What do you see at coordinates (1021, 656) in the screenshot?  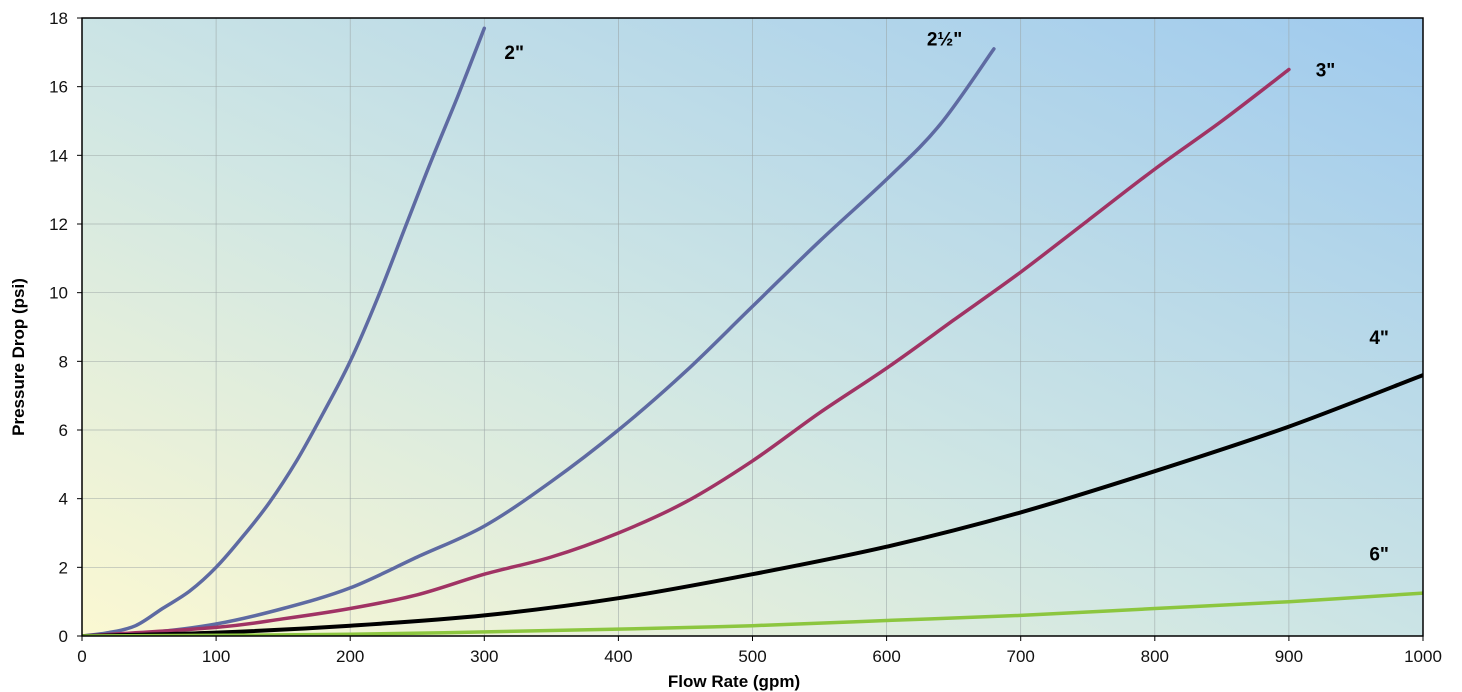 I see `x-tick-label: 700` at bounding box center [1021, 656].